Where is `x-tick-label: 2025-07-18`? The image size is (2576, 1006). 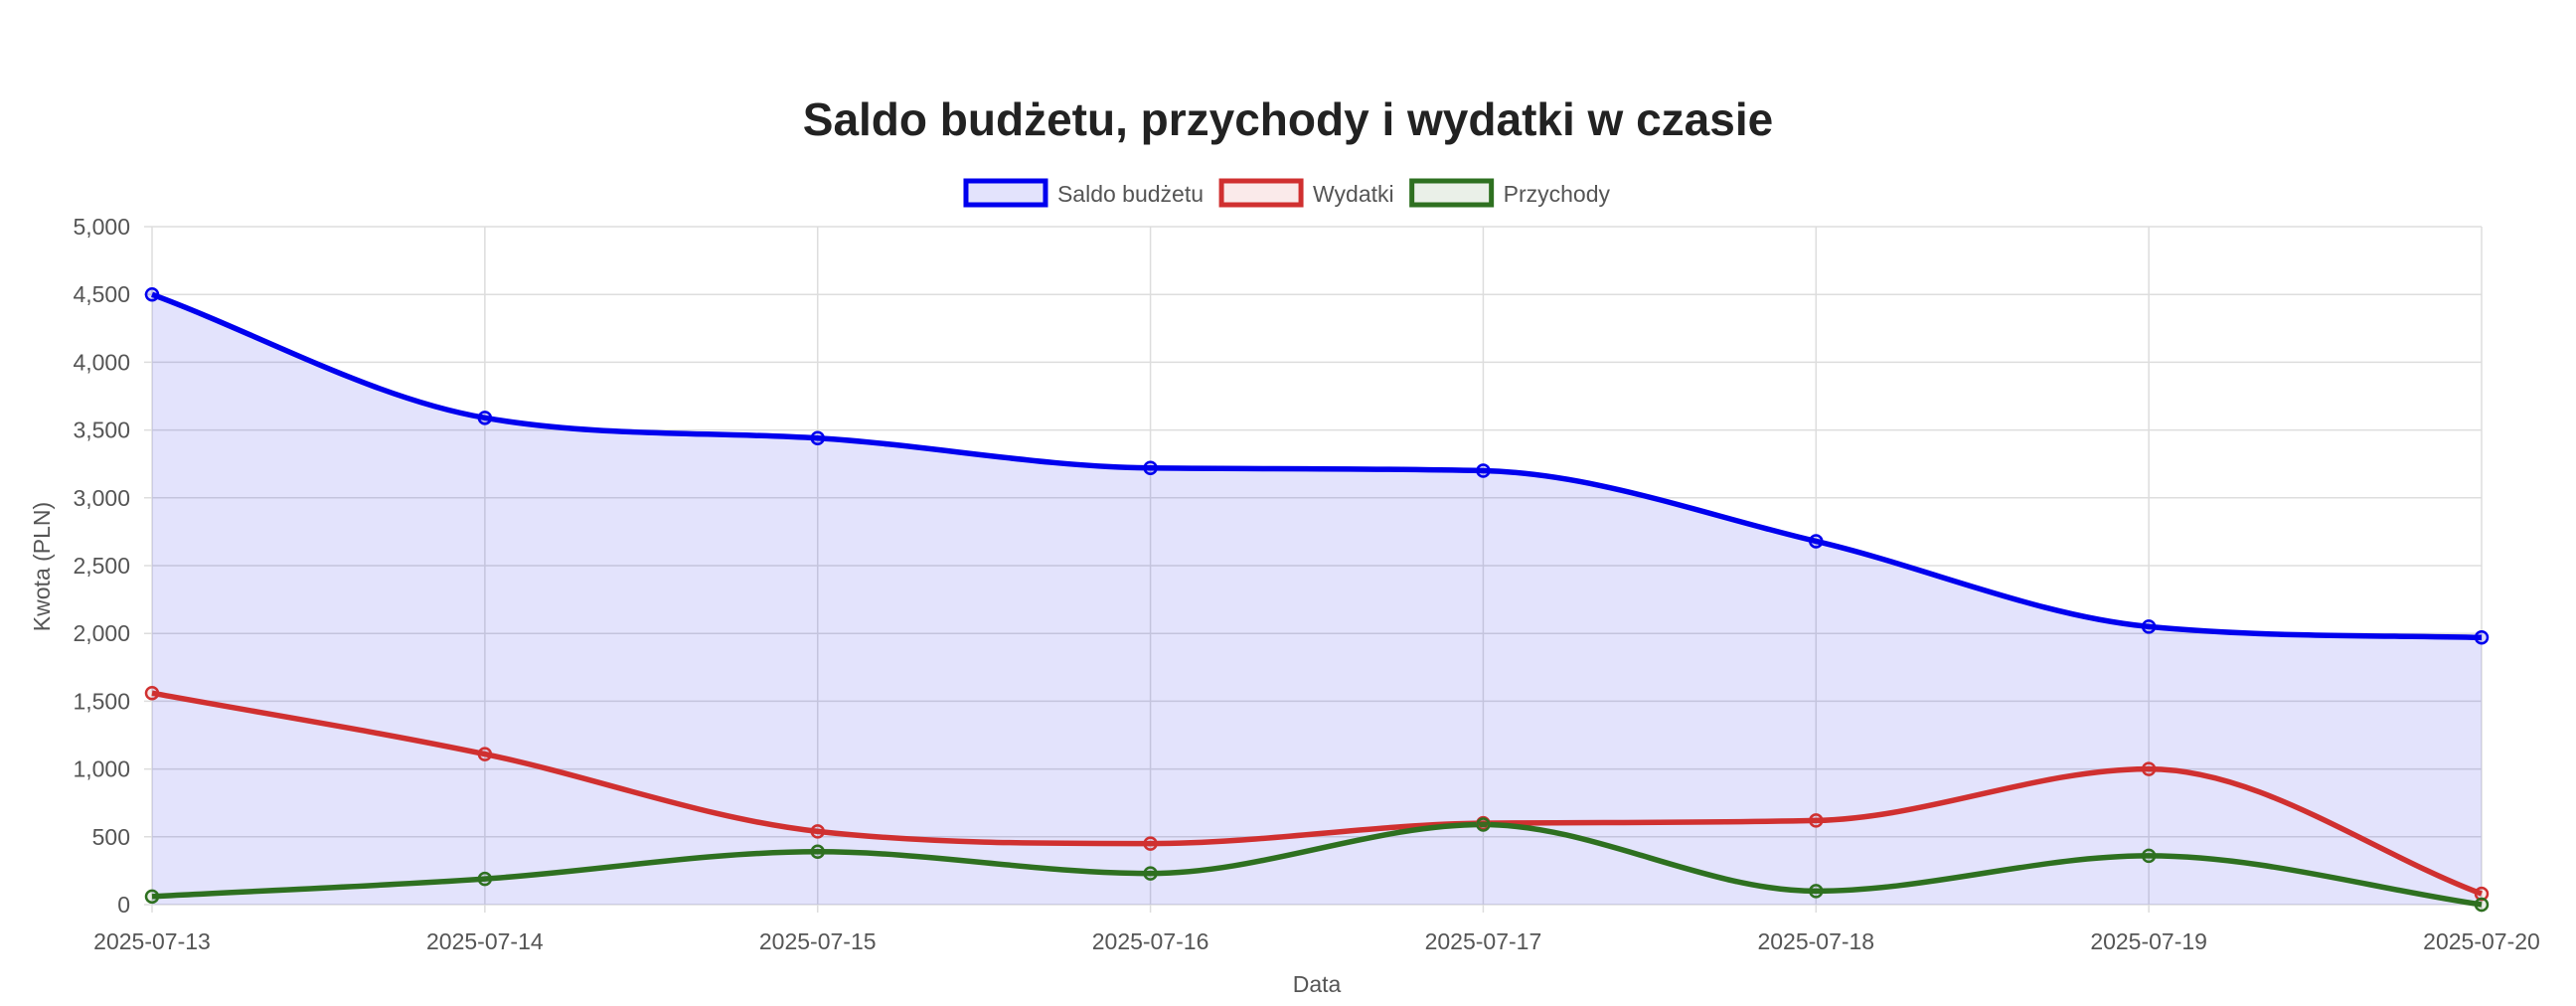
x-tick-label: 2025-07-18 is located at coordinates (1815, 941).